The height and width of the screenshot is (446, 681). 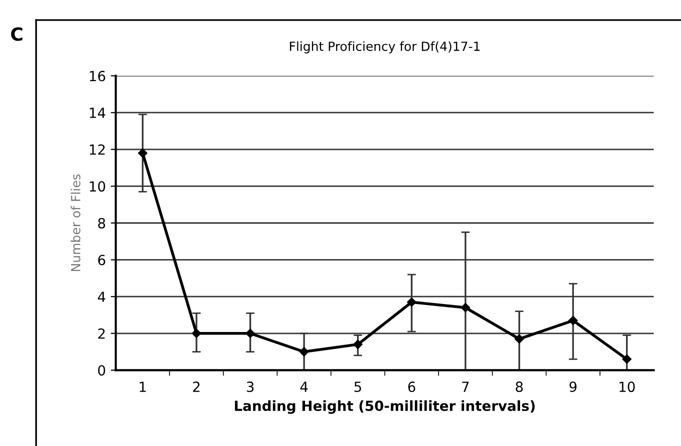 What do you see at coordinates (98, 113) in the screenshot?
I see `y-tick-label: 14` at bounding box center [98, 113].